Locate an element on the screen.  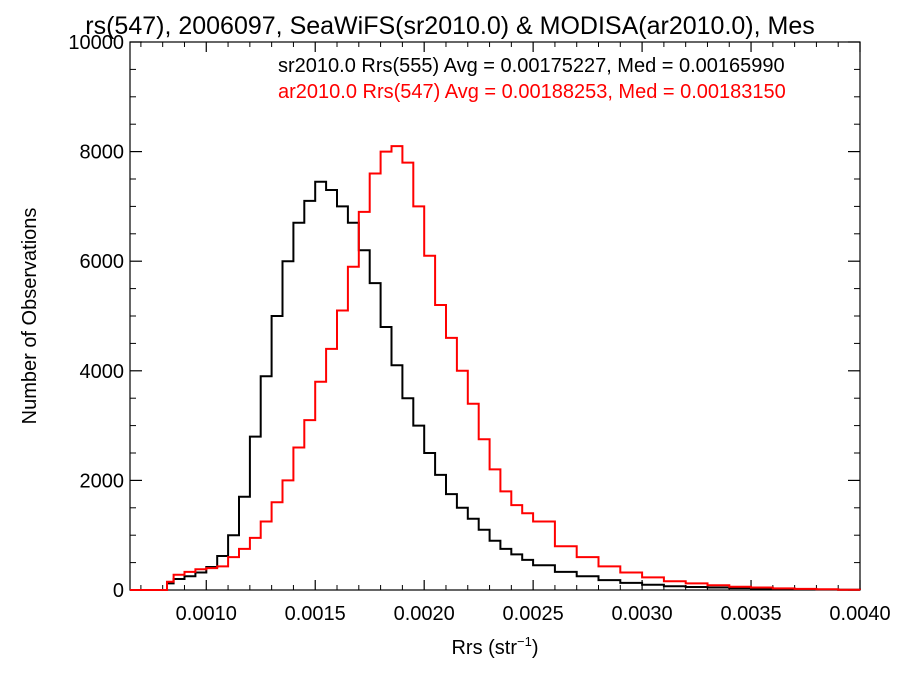
y-tick-label: 8000 is located at coordinates (102, 153).